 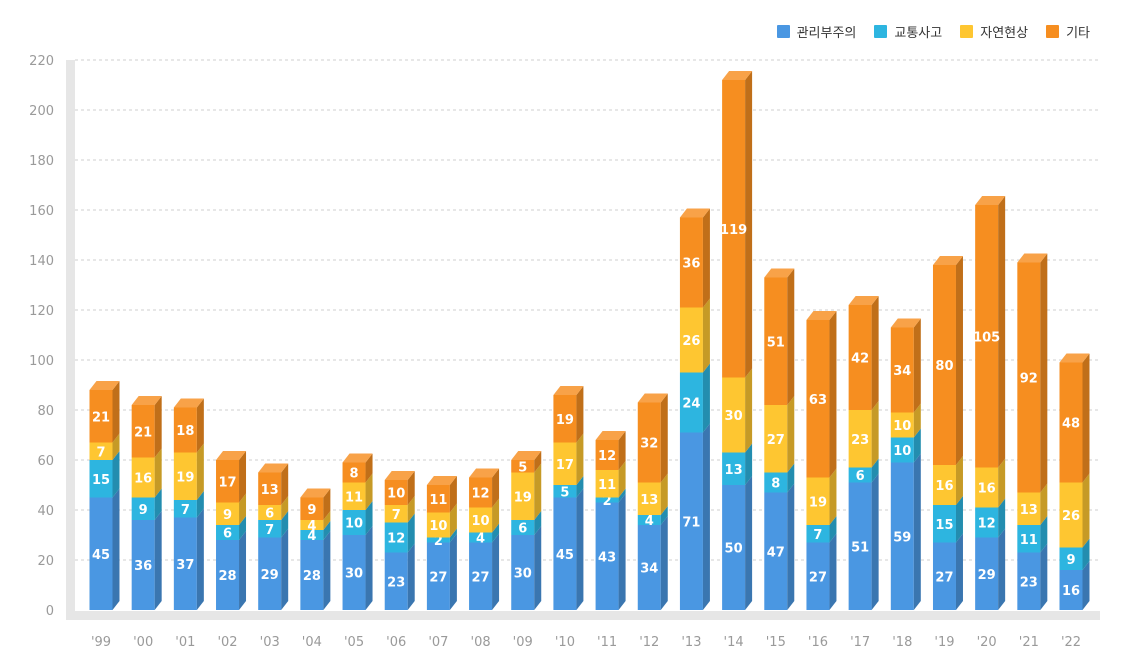 What do you see at coordinates (231, 530) in the screenshot?
I see `bar-stack: 28 6 9 17` at bounding box center [231, 530].